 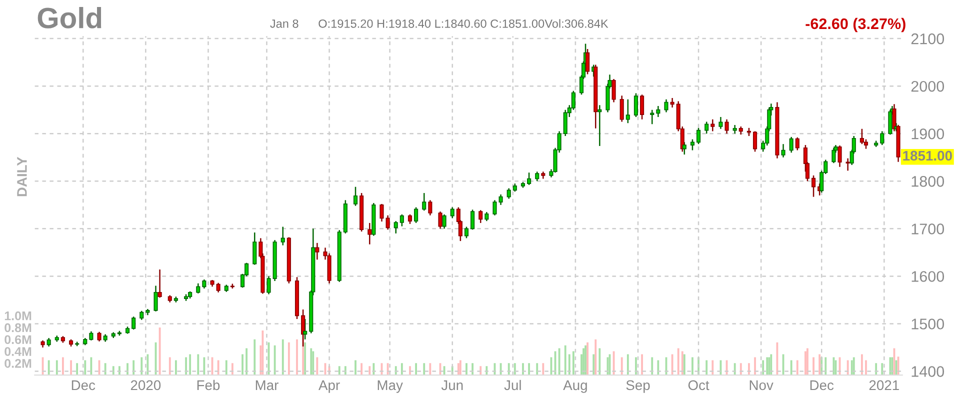 What do you see at coordinates (70, 17) in the screenshot?
I see `chart-title: Gold` at bounding box center [70, 17].